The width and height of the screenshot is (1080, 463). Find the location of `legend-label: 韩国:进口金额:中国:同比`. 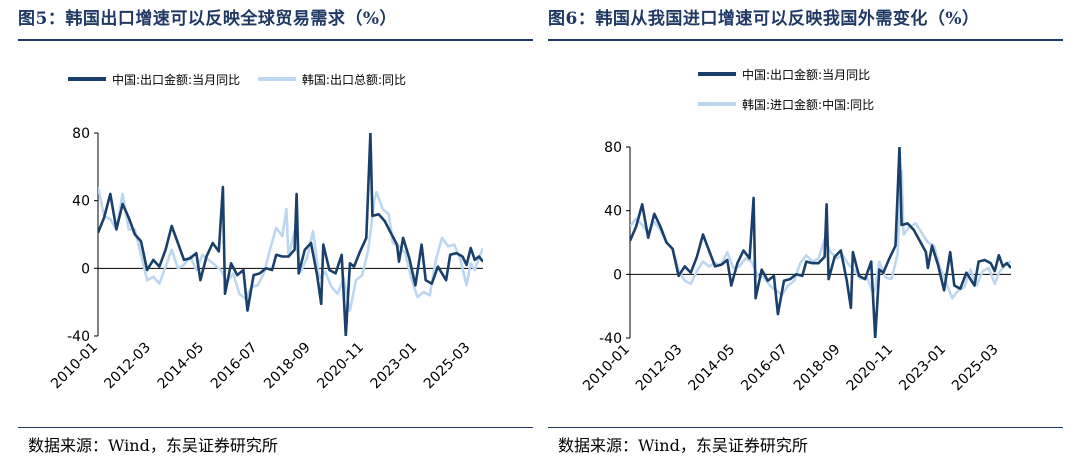

legend-label: 韩国:进口金额:中国:同比 is located at coordinates (808, 104).